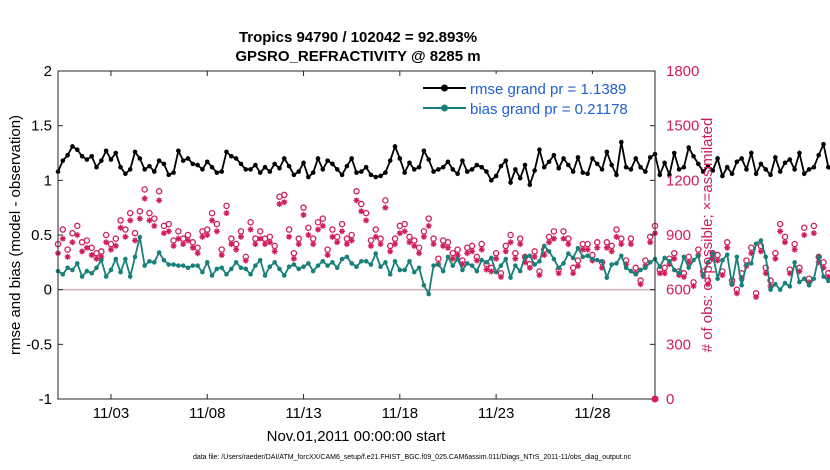 This screenshot has width=830, height=470. I want to click on y-right-tick-label: 0, so click(670, 399).